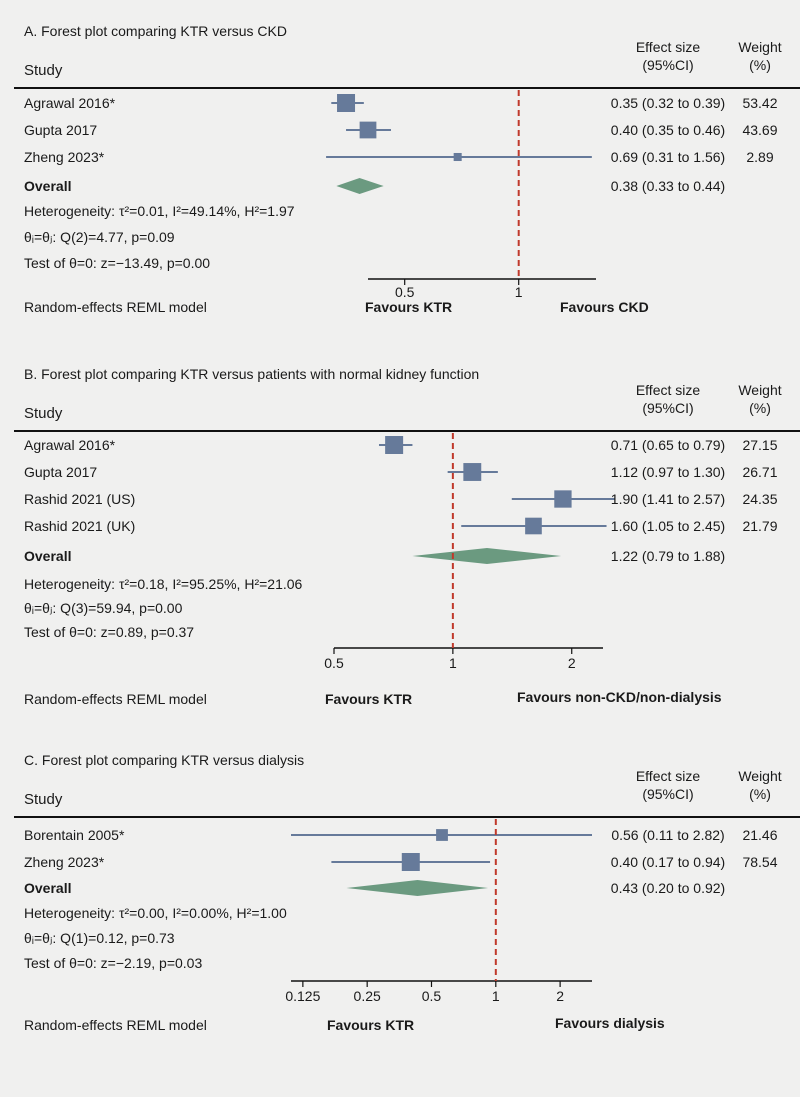 Image resolution: width=800 pixels, height=1097 pixels. I want to click on favours-right-label: Favours non-CKD/non-dialysis, so click(619, 697).